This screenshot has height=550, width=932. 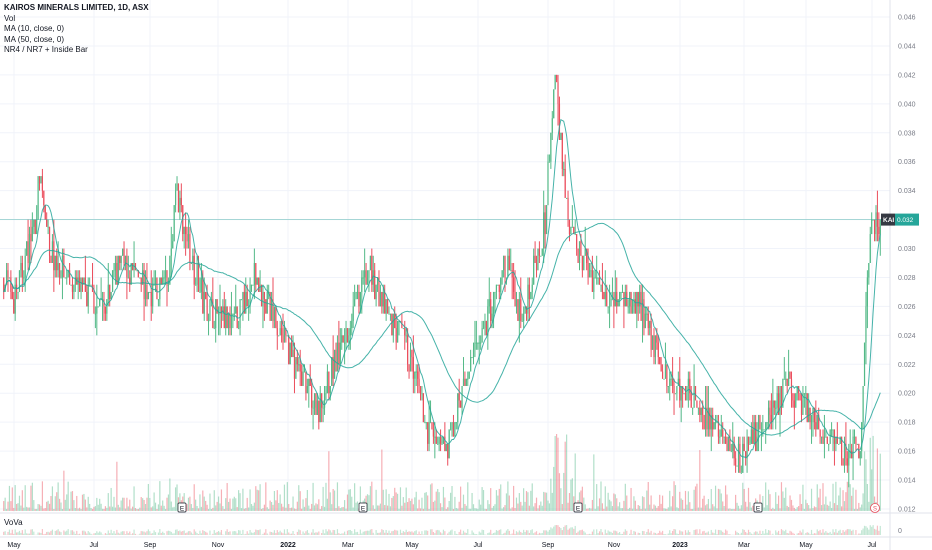 What do you see at coordinates (875, 508) in the screenshot?
I see `split-marker` at bounding box center [875, 508].